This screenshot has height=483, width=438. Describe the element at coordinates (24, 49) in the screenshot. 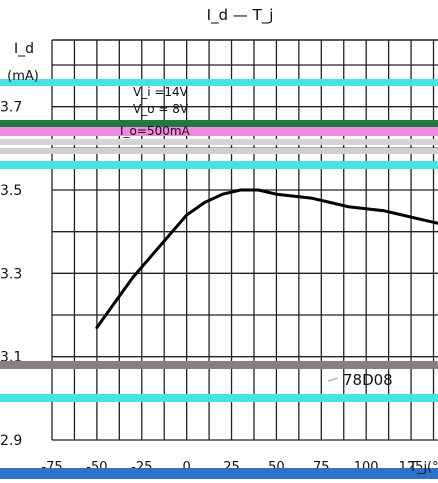

I see `y-axis-label: I_d` at that location.